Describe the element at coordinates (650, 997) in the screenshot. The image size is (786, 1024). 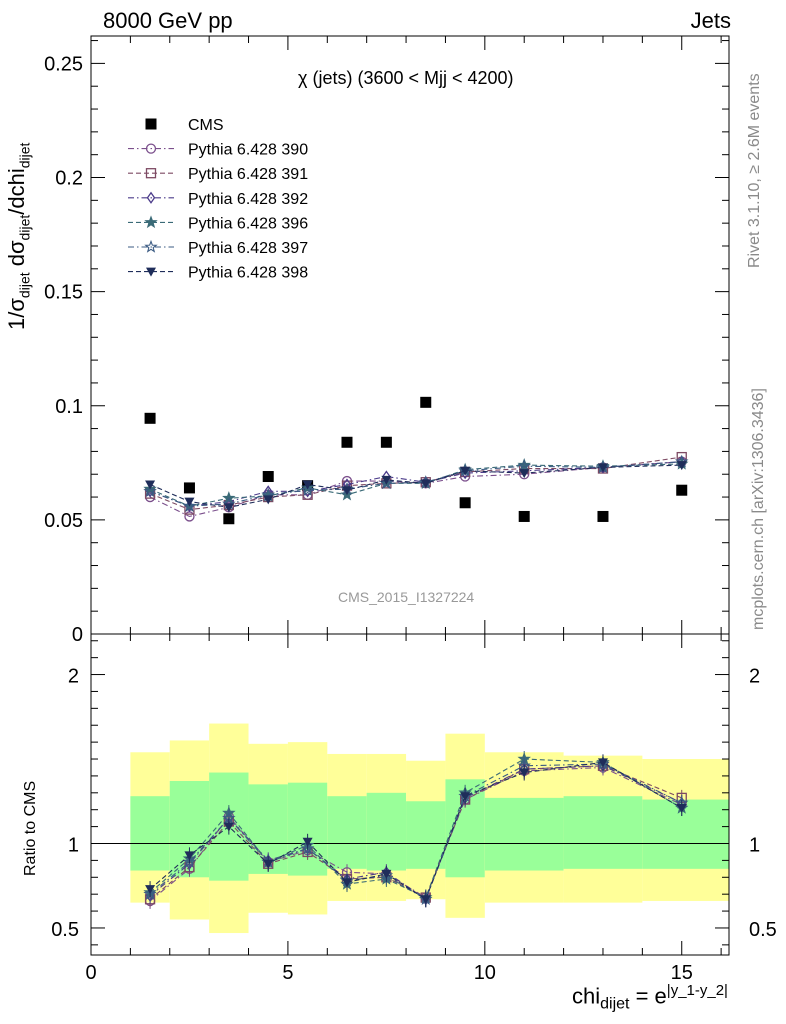
I see `x-axis-label: chidijet = e|y_1-y_2|` at that location.